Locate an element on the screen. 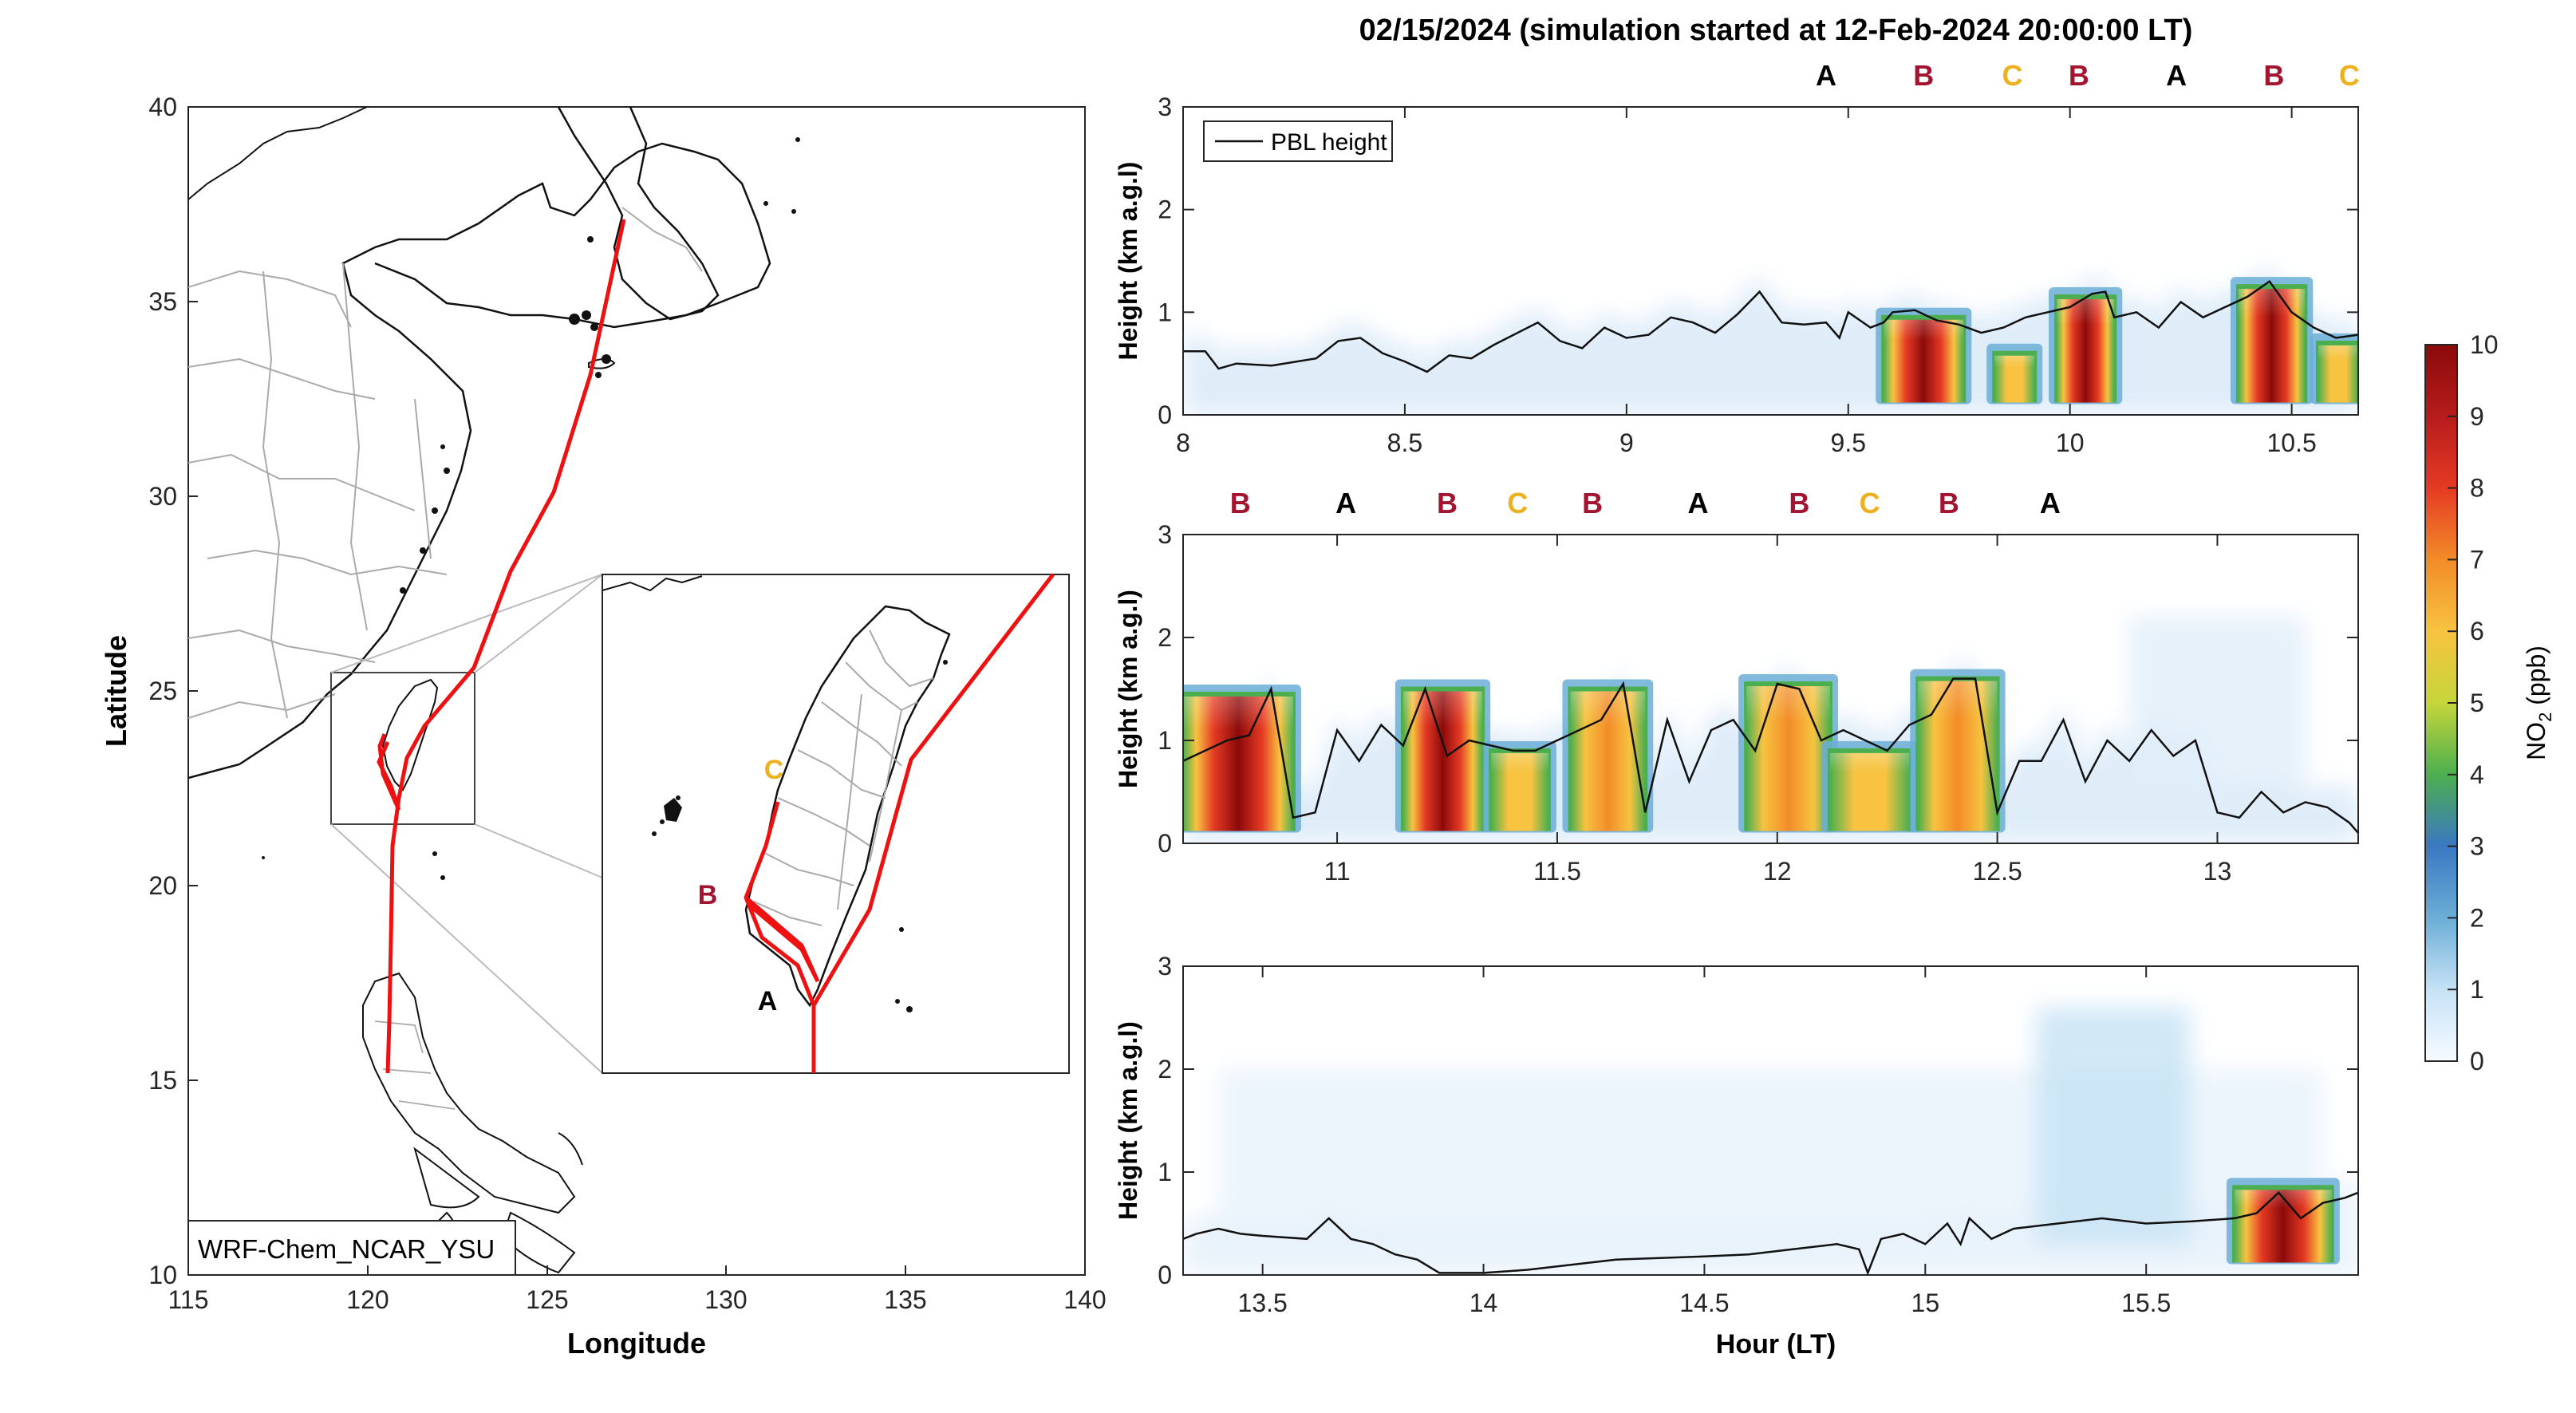 This screenshot has height=1413, width=2576. x-tick-label: 15.5 is located at coordinates (2146, 1303).